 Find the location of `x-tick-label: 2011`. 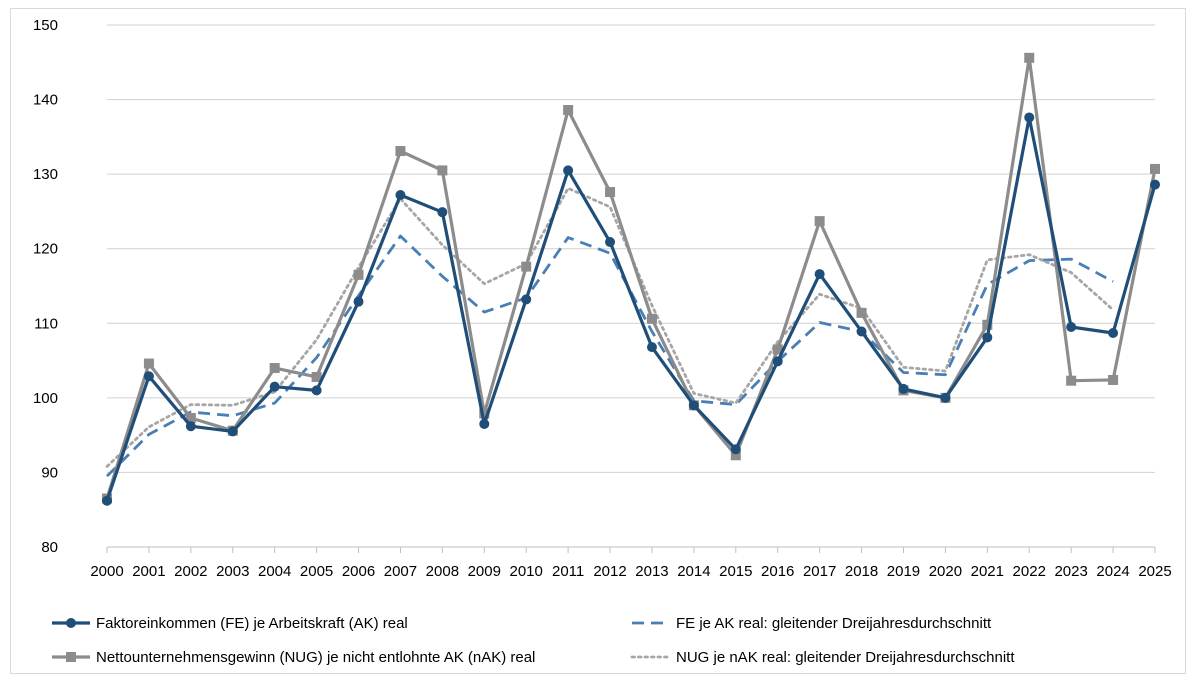

x-tick-label: 2011 is located at coordinates (568, 571).